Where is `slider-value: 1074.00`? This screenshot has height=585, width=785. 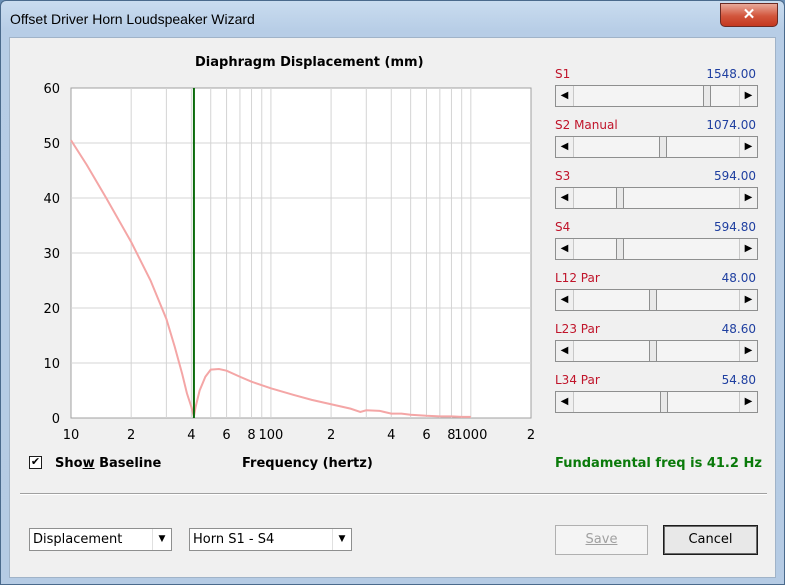 slider-value: 1074.00 is located at coordinates (731, 125).